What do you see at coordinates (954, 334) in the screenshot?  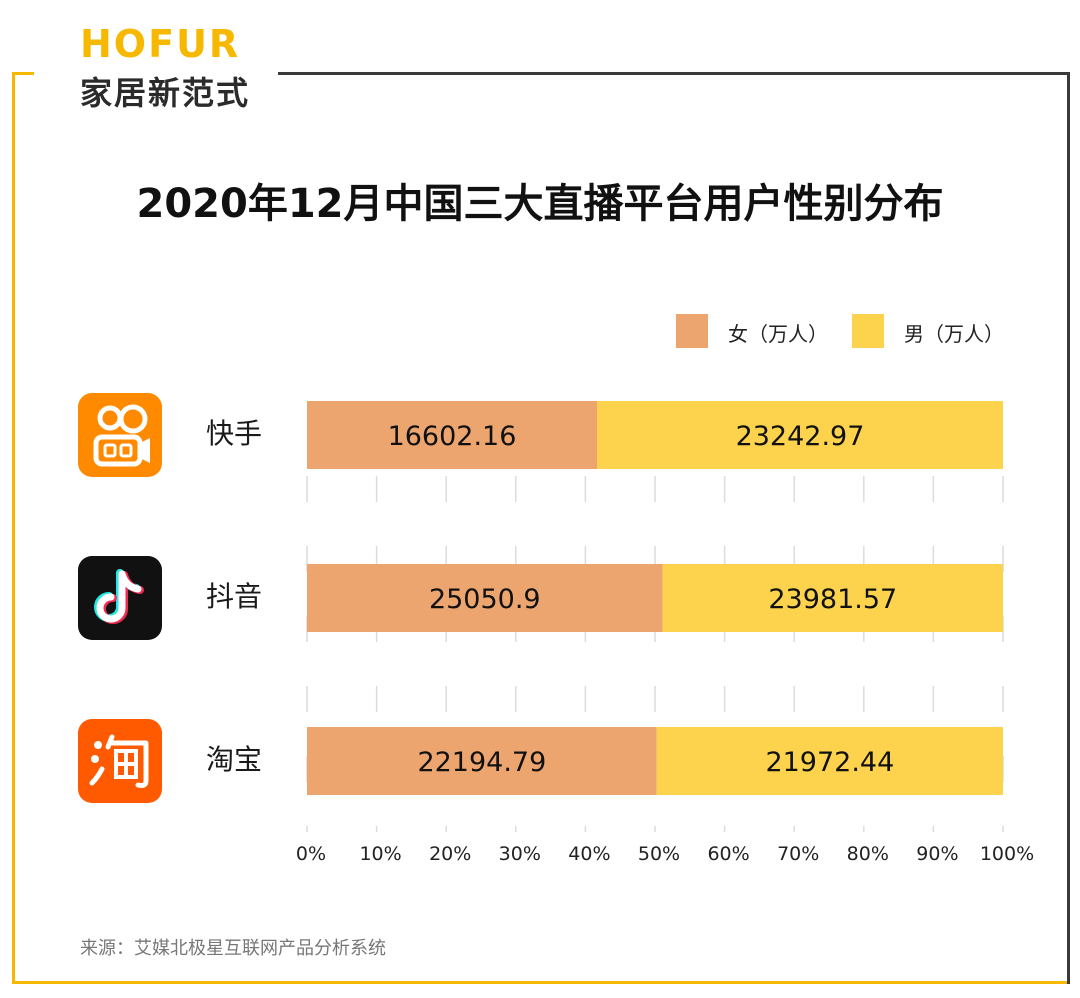 I see `legend-label-male: 男（万人）` at bounding box center [954, 334].